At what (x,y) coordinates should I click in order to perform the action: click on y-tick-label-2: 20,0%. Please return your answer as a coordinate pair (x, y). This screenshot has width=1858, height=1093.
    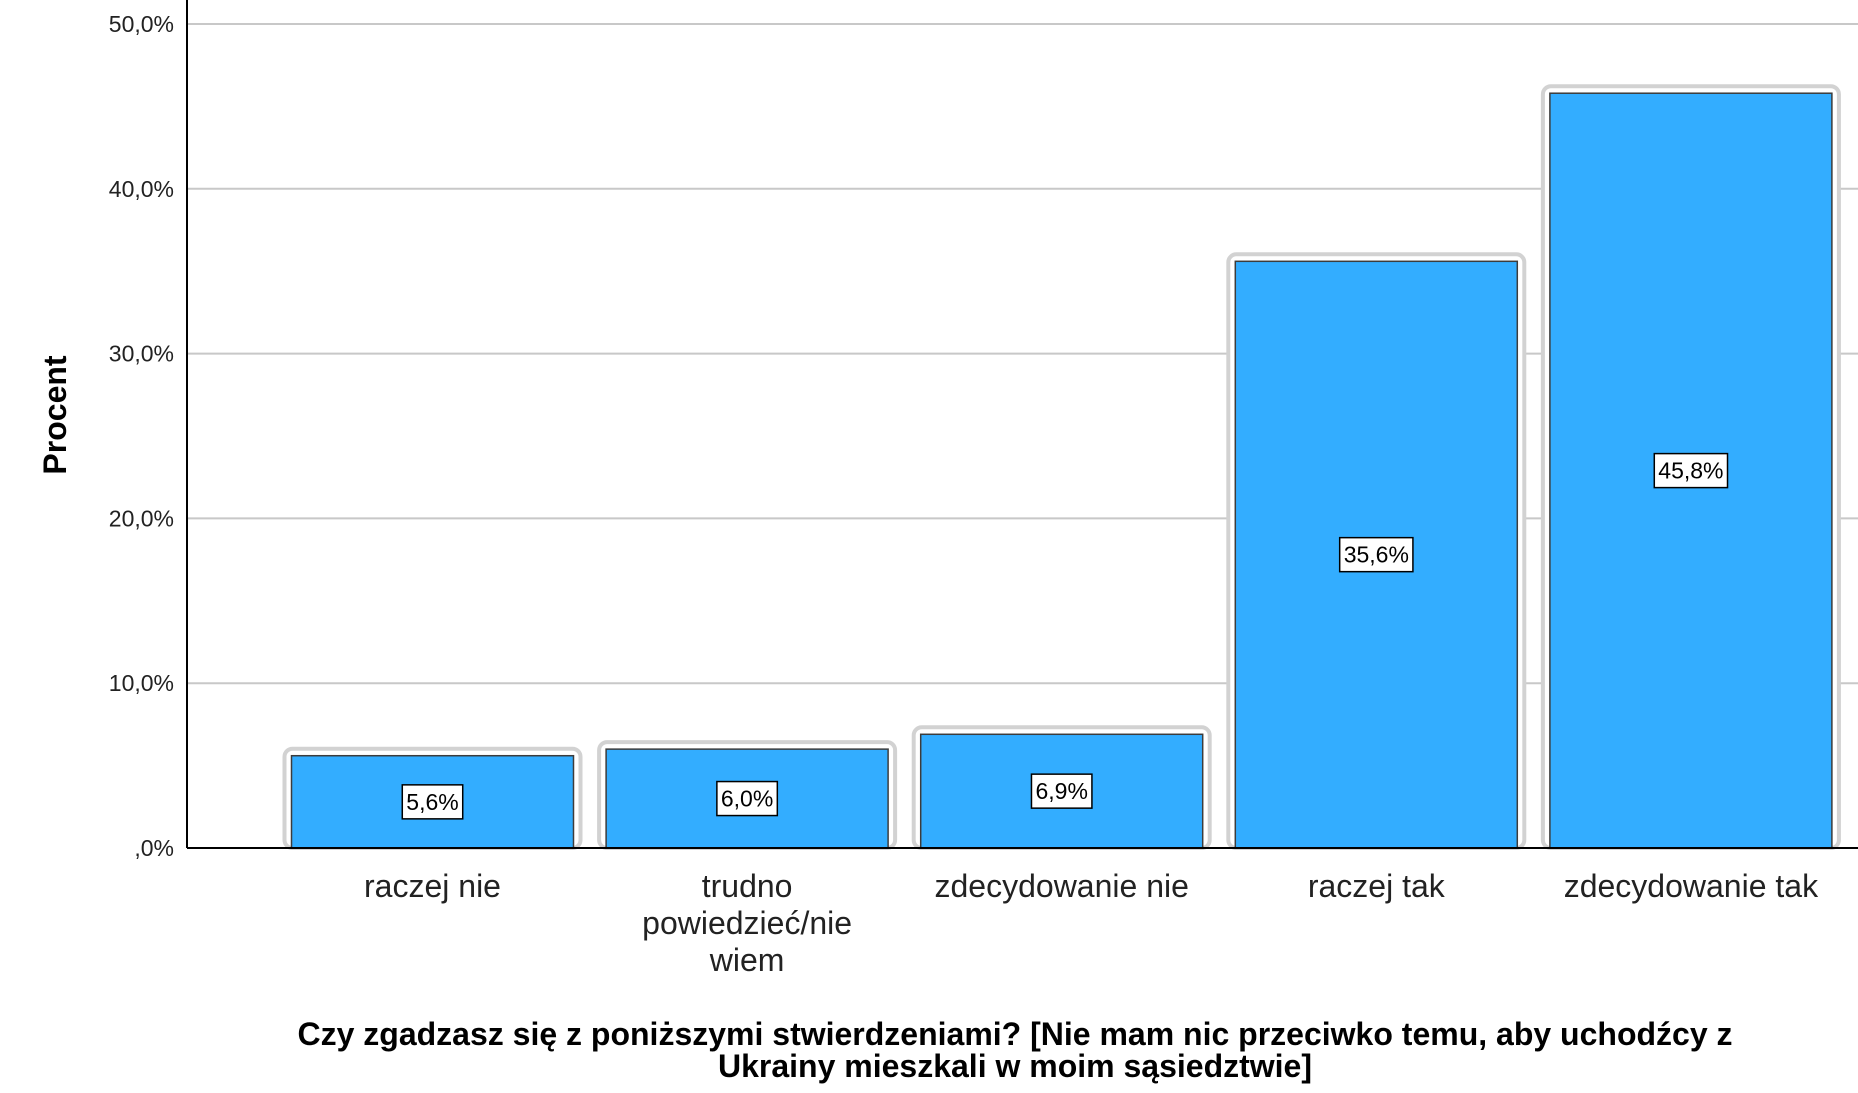
    Looking at the image, I should click on (141, 518).